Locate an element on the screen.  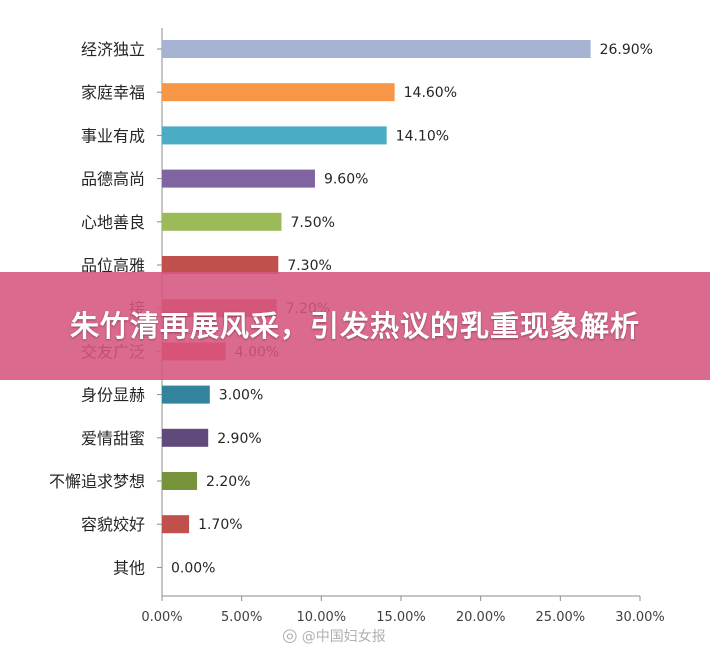
category-label: 其他 is located at coordinates (129, 567).